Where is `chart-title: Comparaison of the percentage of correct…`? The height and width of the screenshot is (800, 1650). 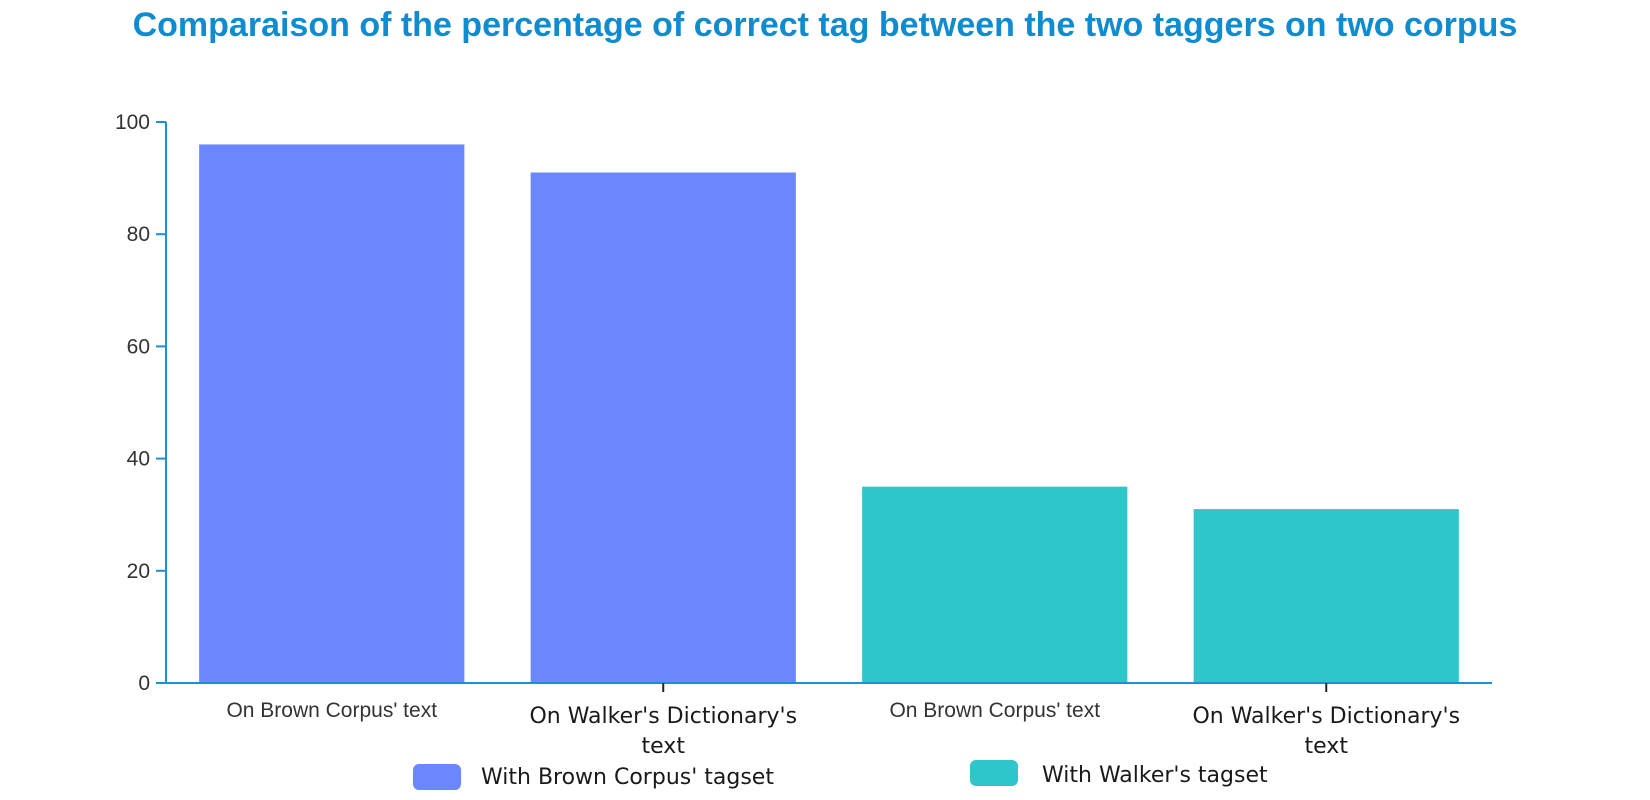 chart-title: Comparaison of the percentage of correct… is located at coordinates (825, 25).